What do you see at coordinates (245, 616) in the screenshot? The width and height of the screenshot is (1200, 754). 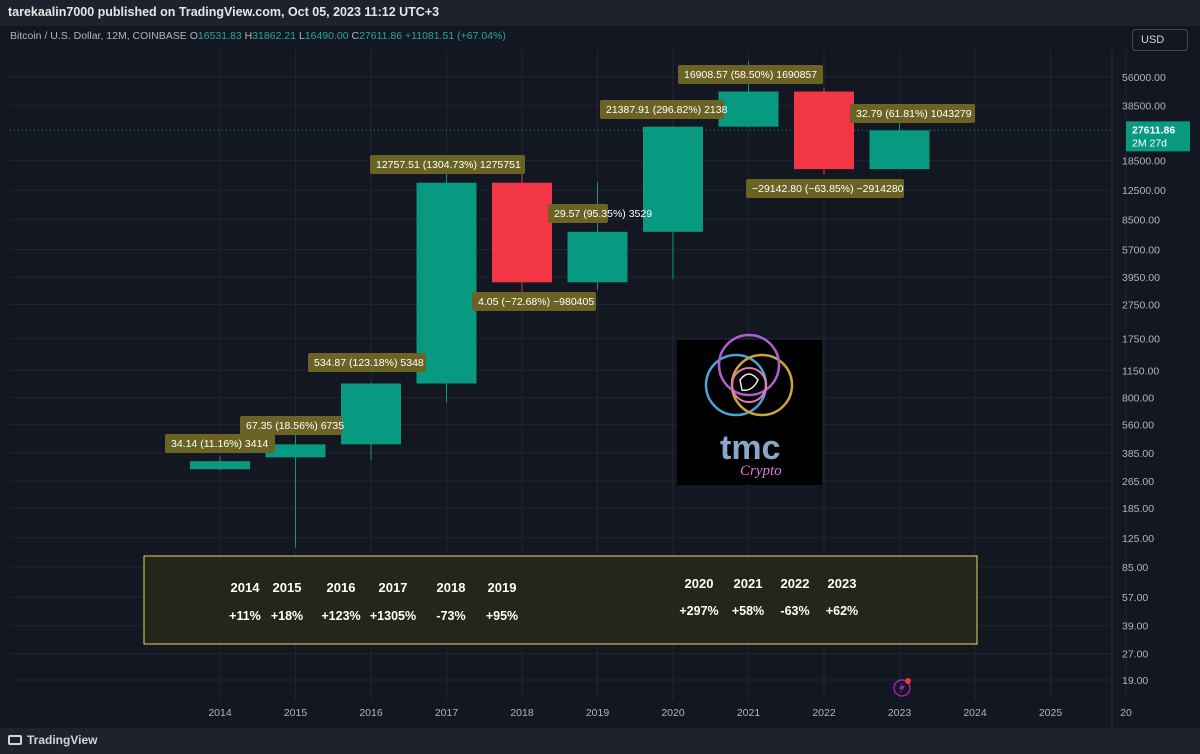 I see `summary-change: +11%` at bounding box center [245, 616].